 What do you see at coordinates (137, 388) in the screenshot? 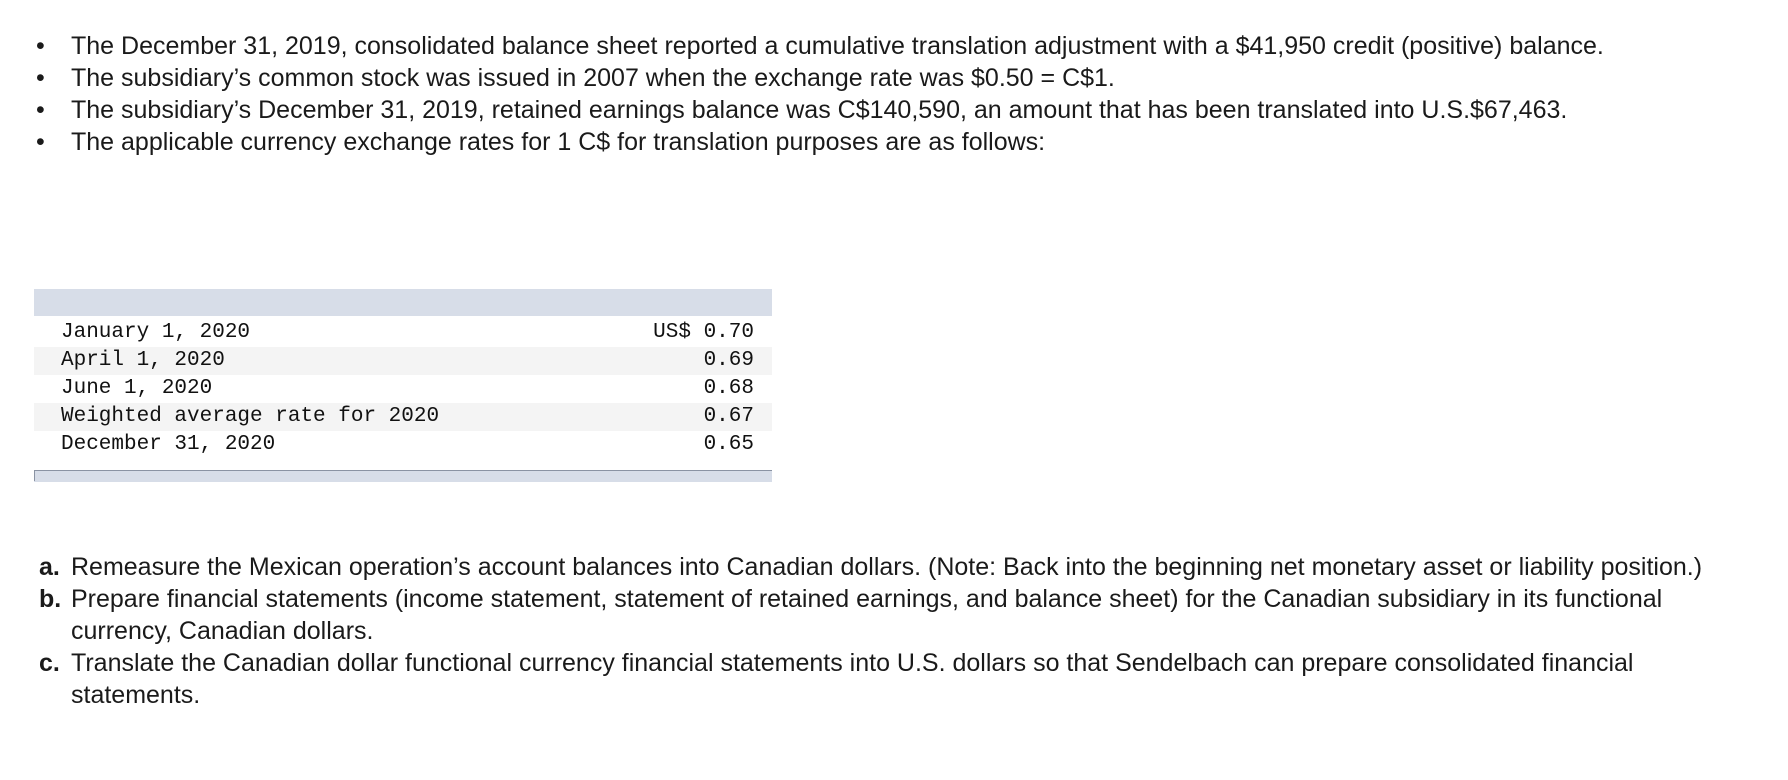
I see `rate-date-label: June 1, 2020` at bounding box center [137, 388].